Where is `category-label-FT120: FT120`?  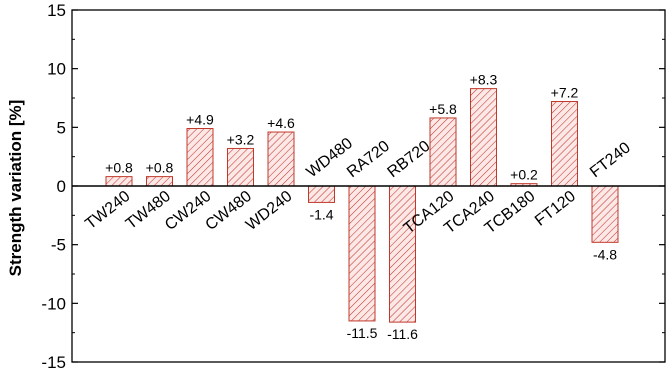 category-label-FT120: FT120 is located at coordinates (555, 209).